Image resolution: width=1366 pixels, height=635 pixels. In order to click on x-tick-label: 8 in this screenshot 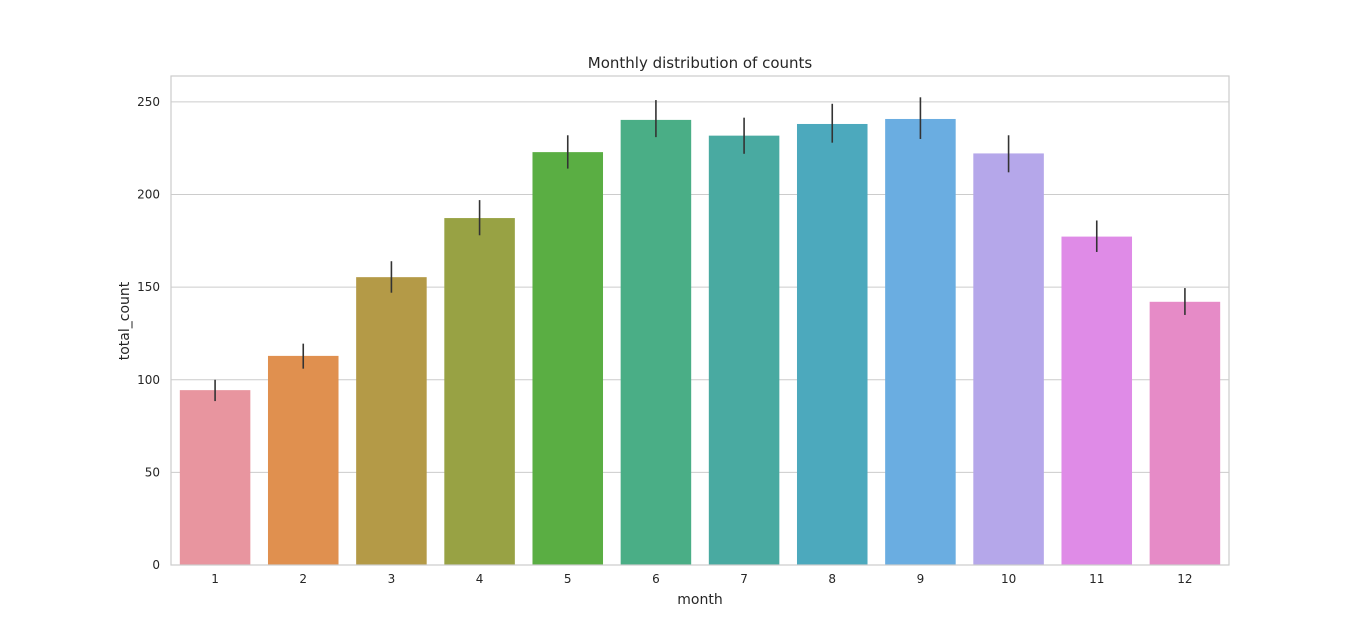, I will do `click(832, 579)`.